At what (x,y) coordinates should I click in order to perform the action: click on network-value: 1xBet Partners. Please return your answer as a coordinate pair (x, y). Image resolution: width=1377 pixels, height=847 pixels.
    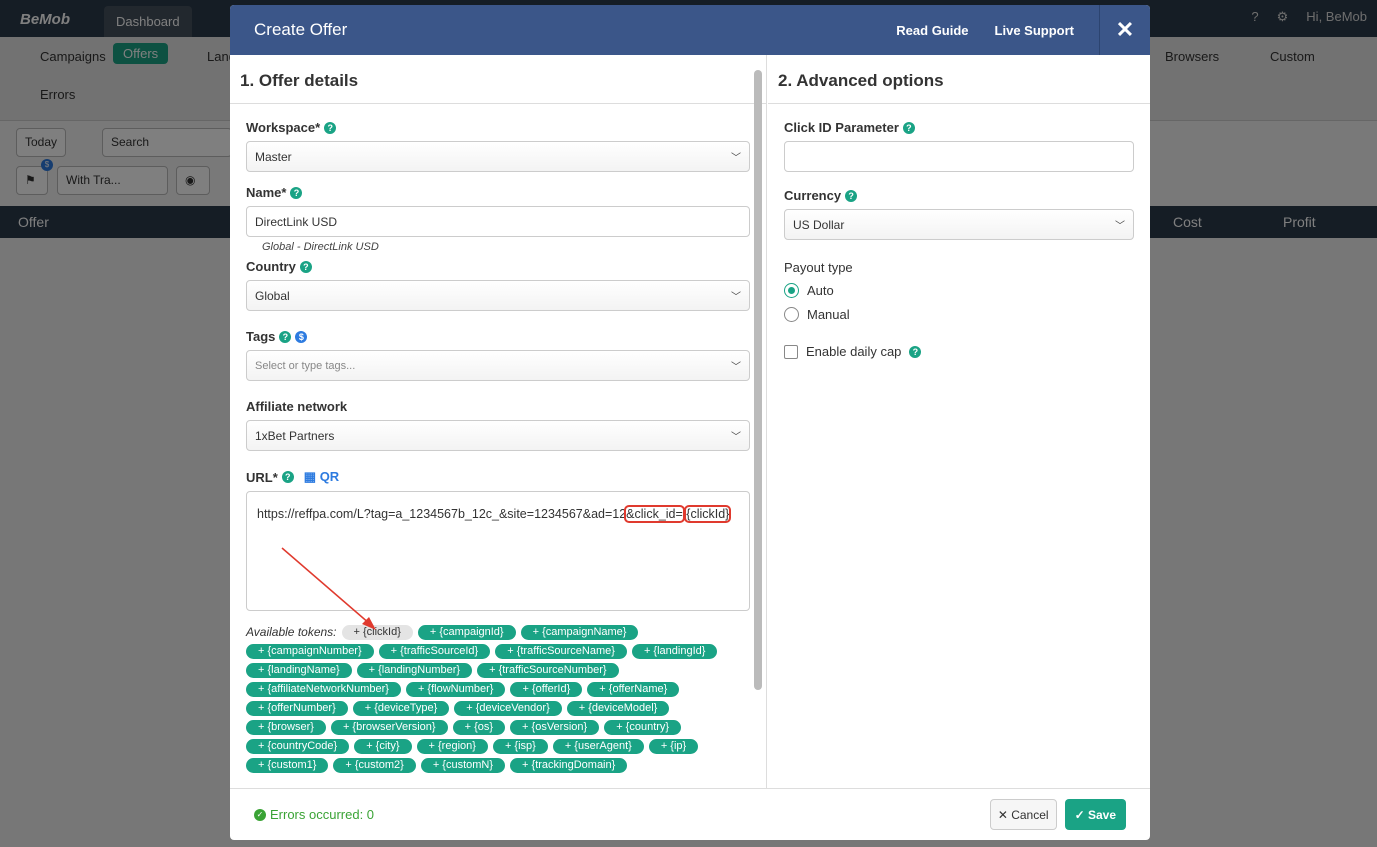
    Looking at the image, I should click on (295, 435).